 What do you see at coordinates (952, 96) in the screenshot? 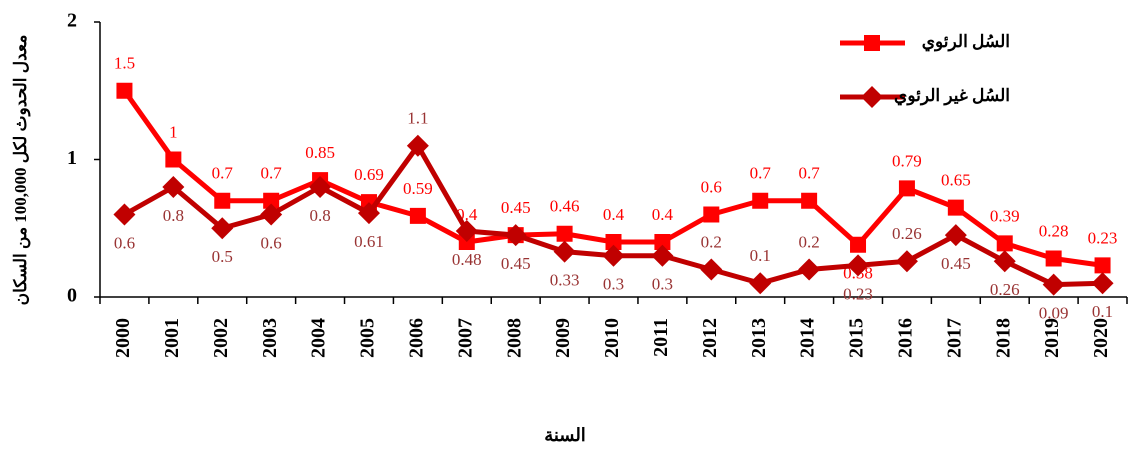
I see `legend-label: السُل غير الرئوي` at bounding box center [952, 96].